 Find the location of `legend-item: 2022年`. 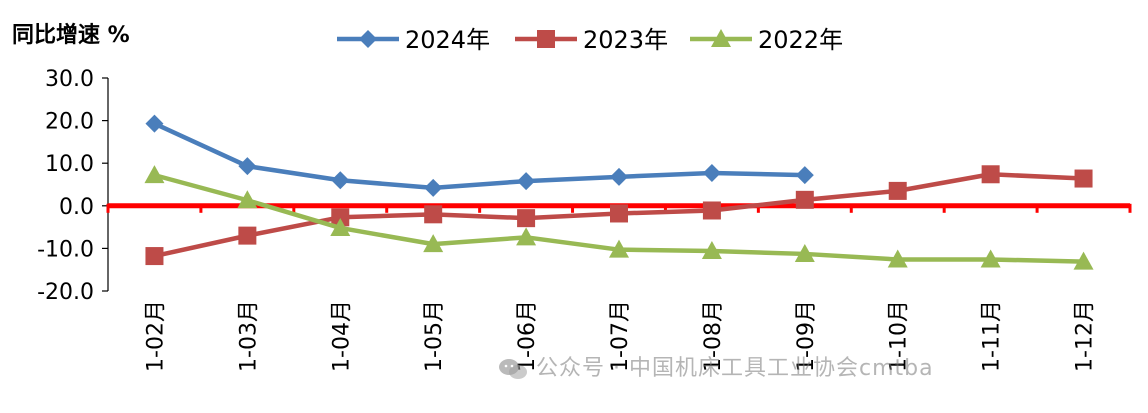

legend-item: 2022年 is located at coordinates (766, 40).